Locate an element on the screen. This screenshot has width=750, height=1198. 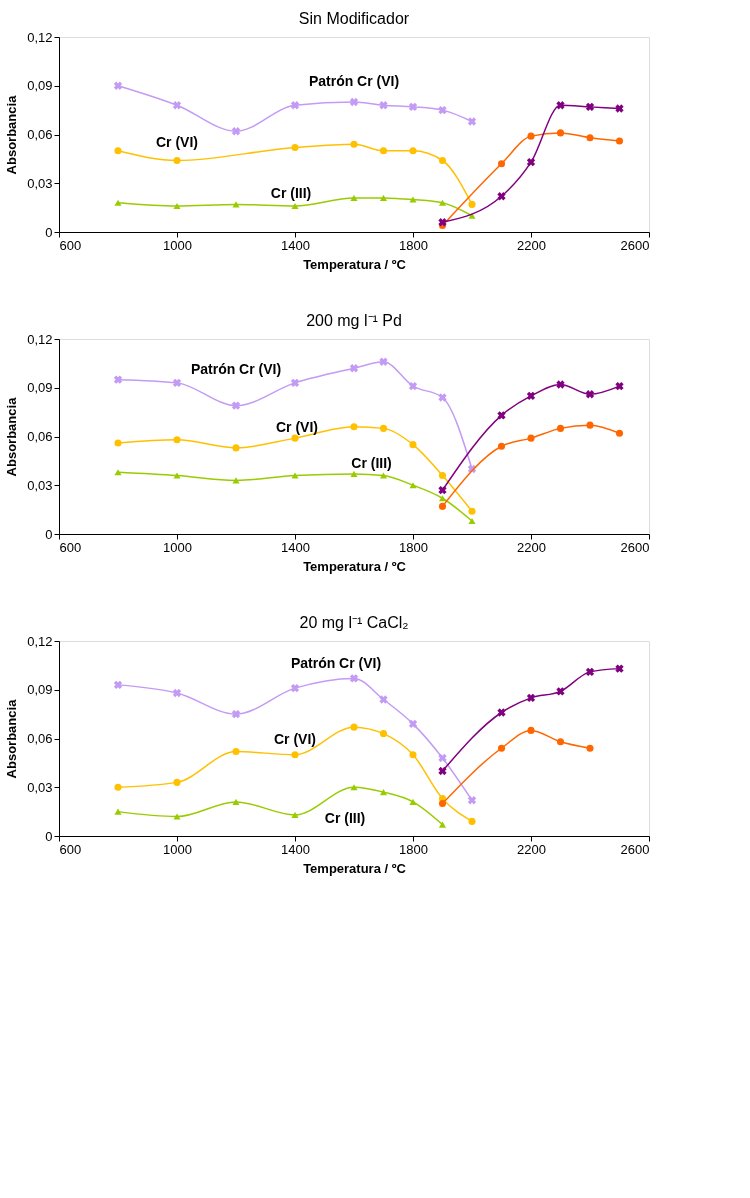
chart-title: Sin Modificador is located at coordinates (354, 18).